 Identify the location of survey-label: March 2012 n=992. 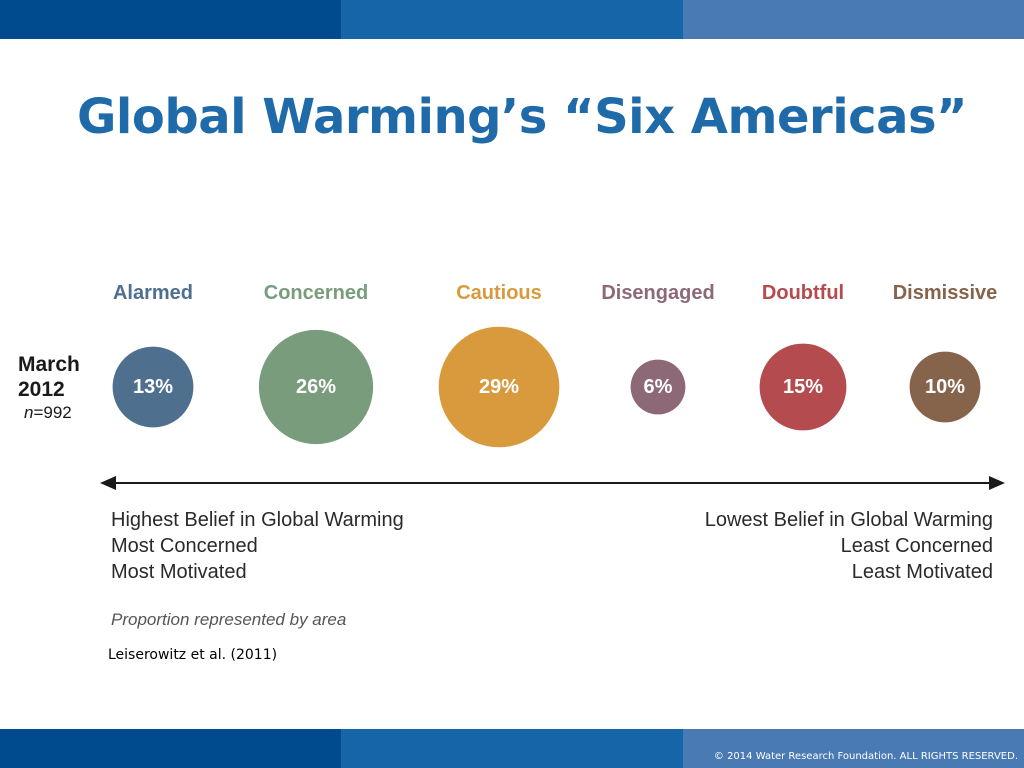
(49, 388).